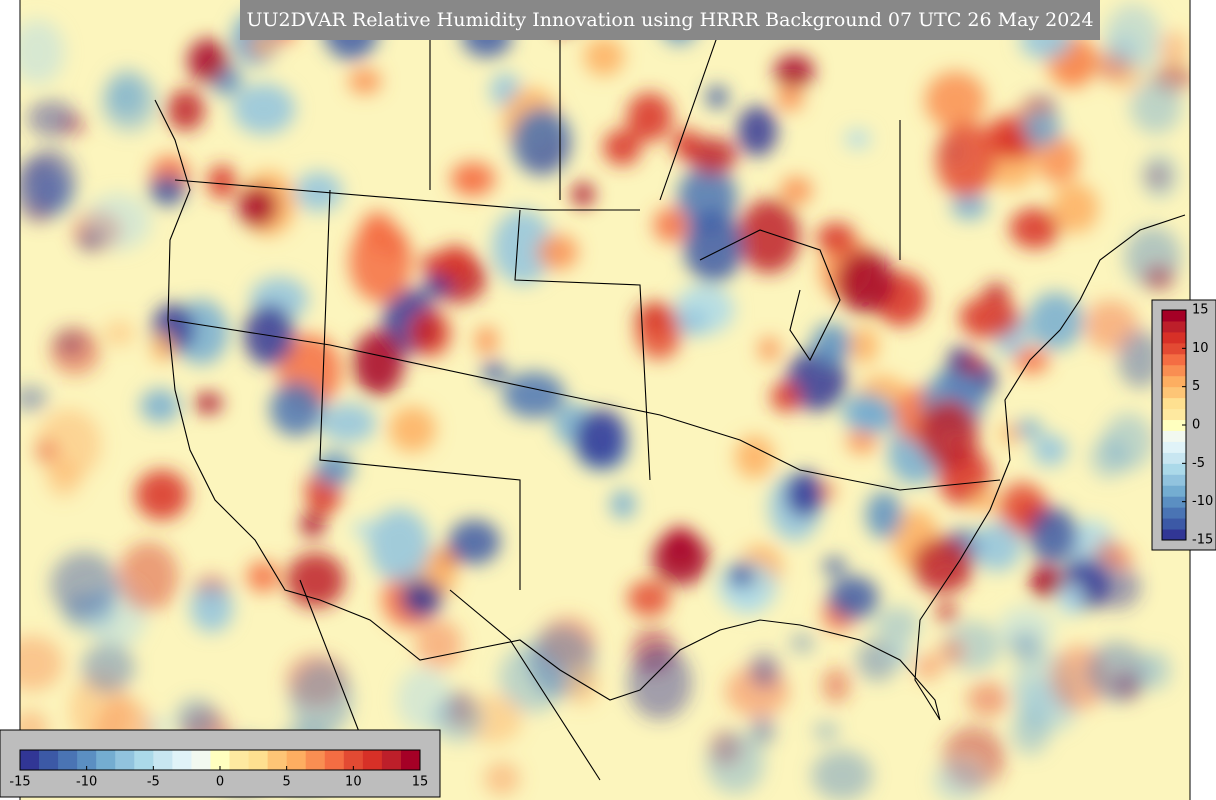 The image size is (1216, 800). Describe the element at coordinates (86, 782) in the screenshot. I see `colorbar-tick-label: -10` at that location.